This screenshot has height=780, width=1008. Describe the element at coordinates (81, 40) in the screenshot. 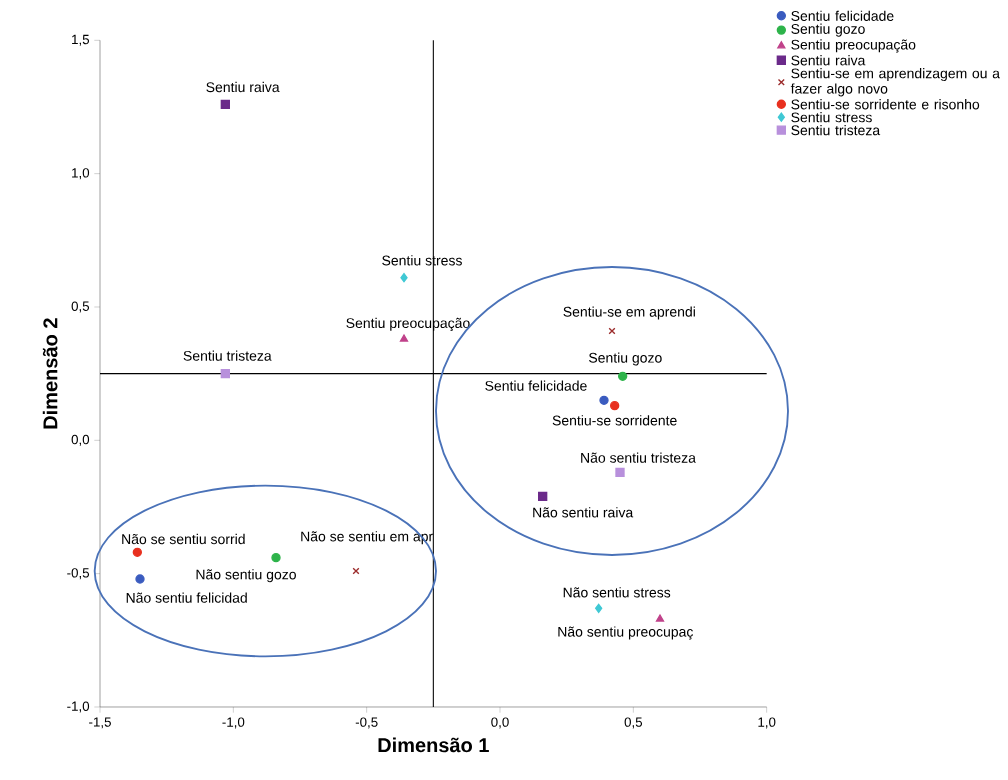

I see `y-tick-label: 1,5` at that location.